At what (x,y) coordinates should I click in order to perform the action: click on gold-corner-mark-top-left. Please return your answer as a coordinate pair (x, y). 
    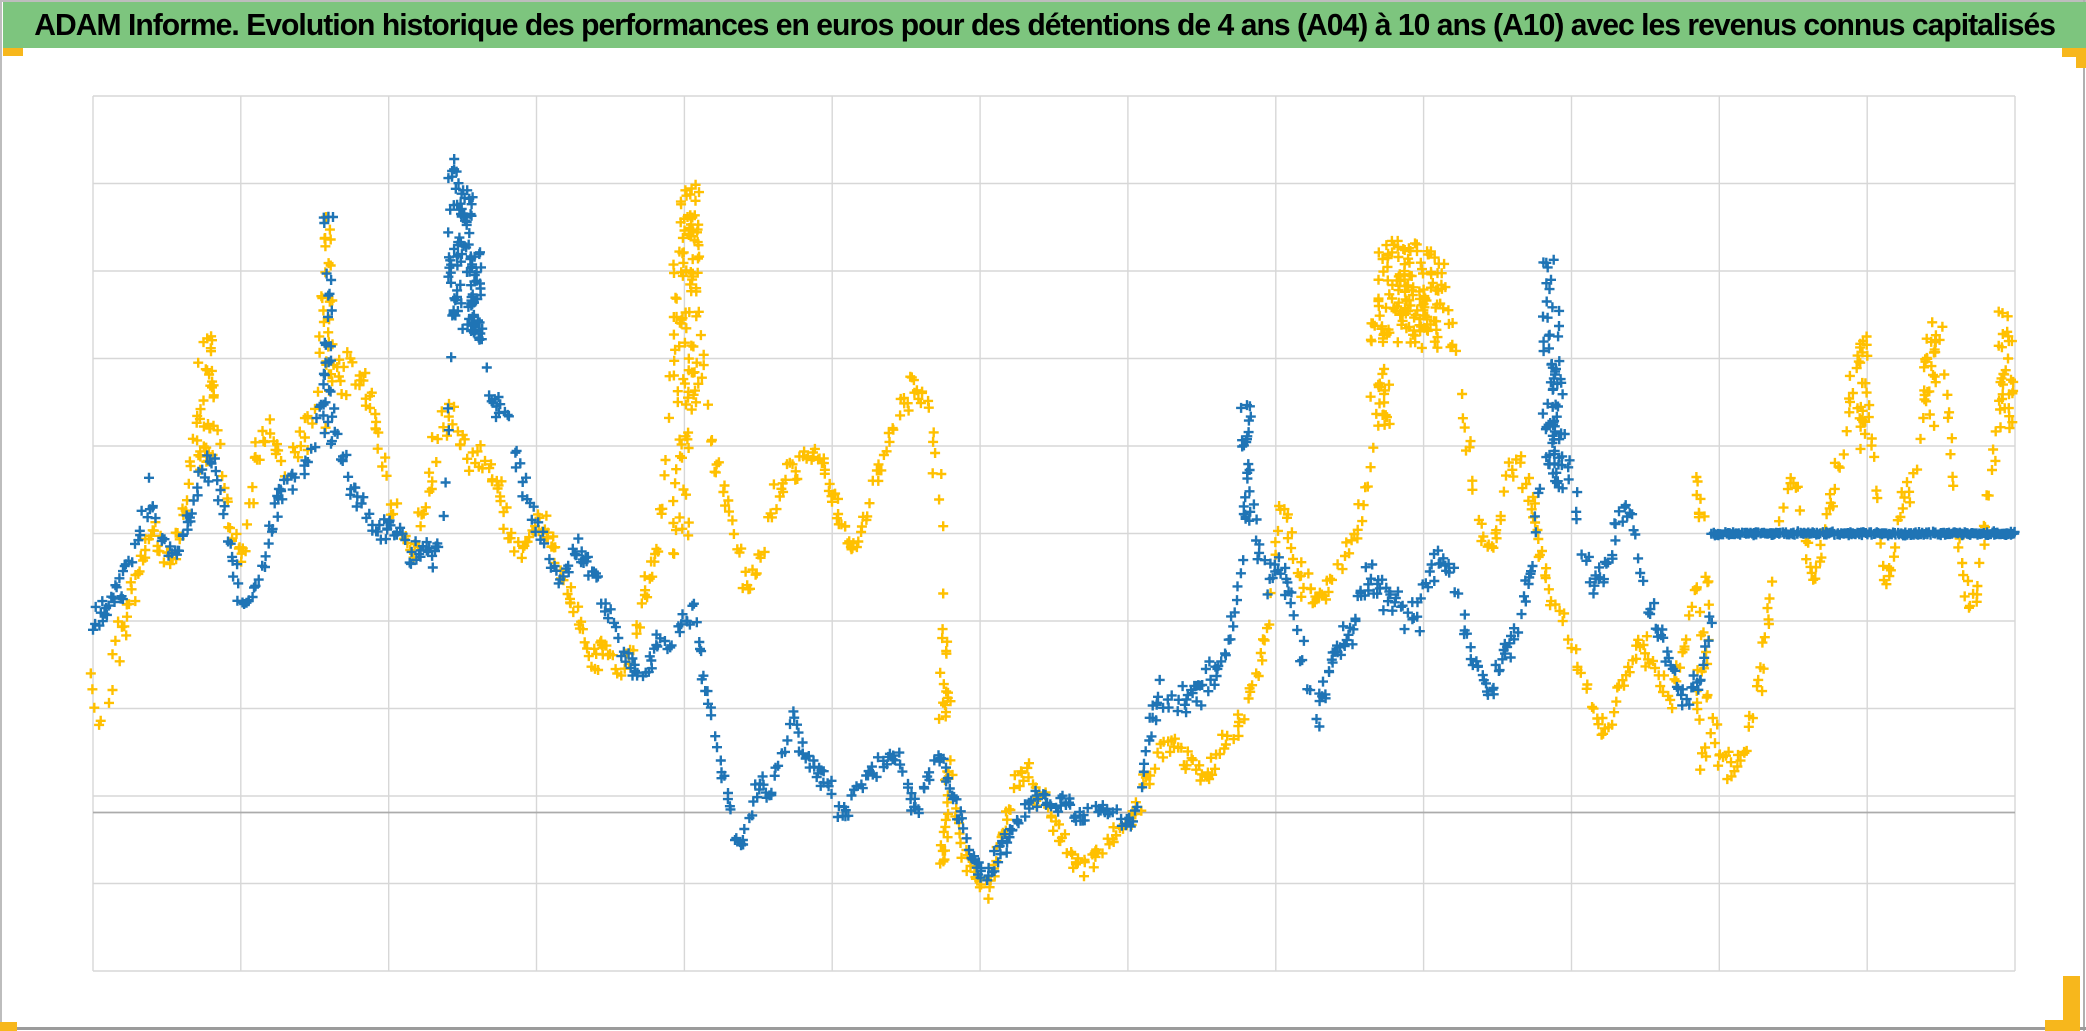
    Looking at the image, I should click on (13, 52).